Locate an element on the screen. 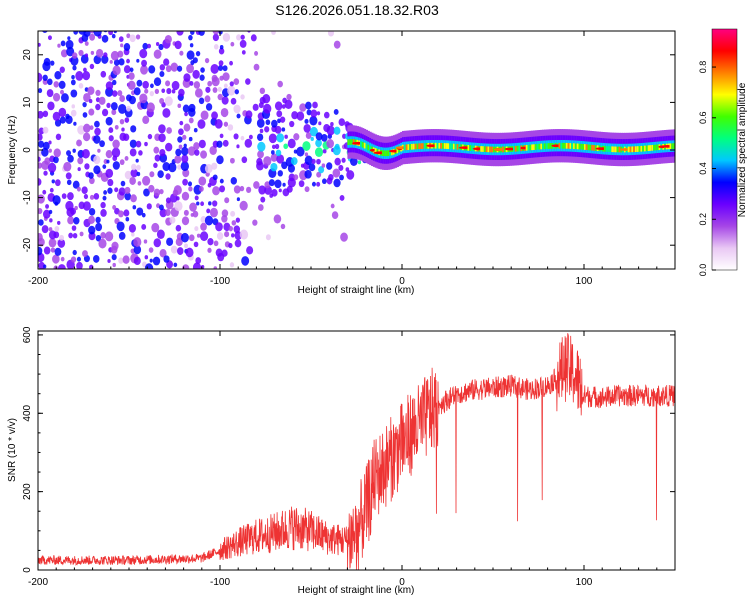 This screenshot has width=750, height=600. y-tick-label: -10 is located at coordinates (27, 197).